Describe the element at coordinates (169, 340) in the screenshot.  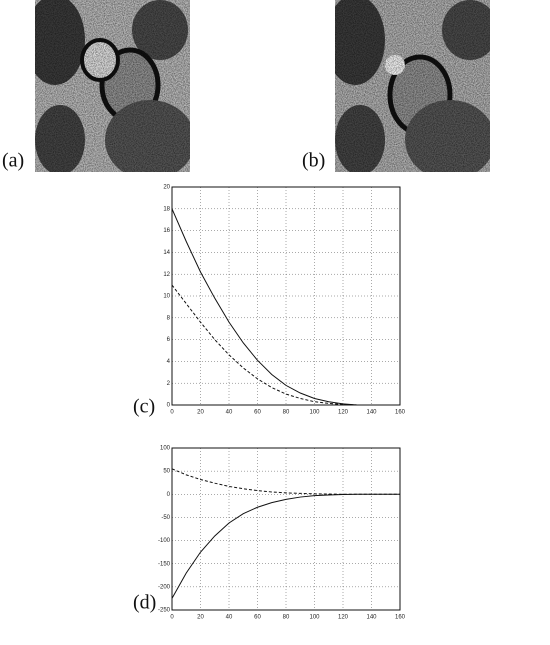
I see `y-tick-label: 6` at that location.